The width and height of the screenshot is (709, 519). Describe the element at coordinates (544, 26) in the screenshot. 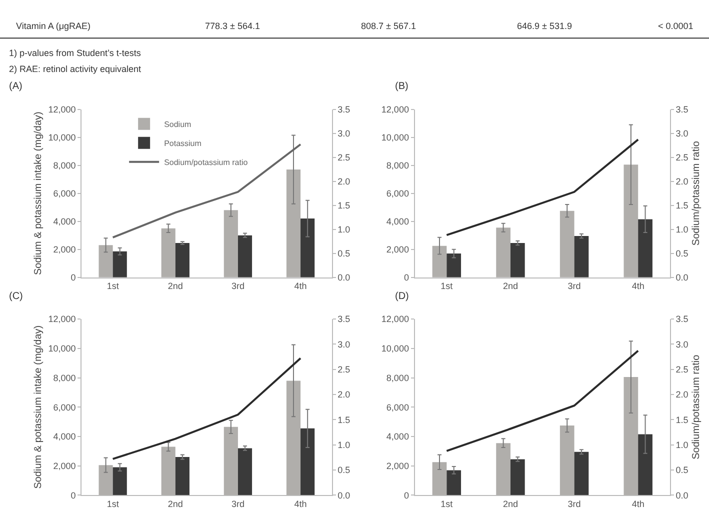

I see `text: 646.9 ± 531.9` at that location.